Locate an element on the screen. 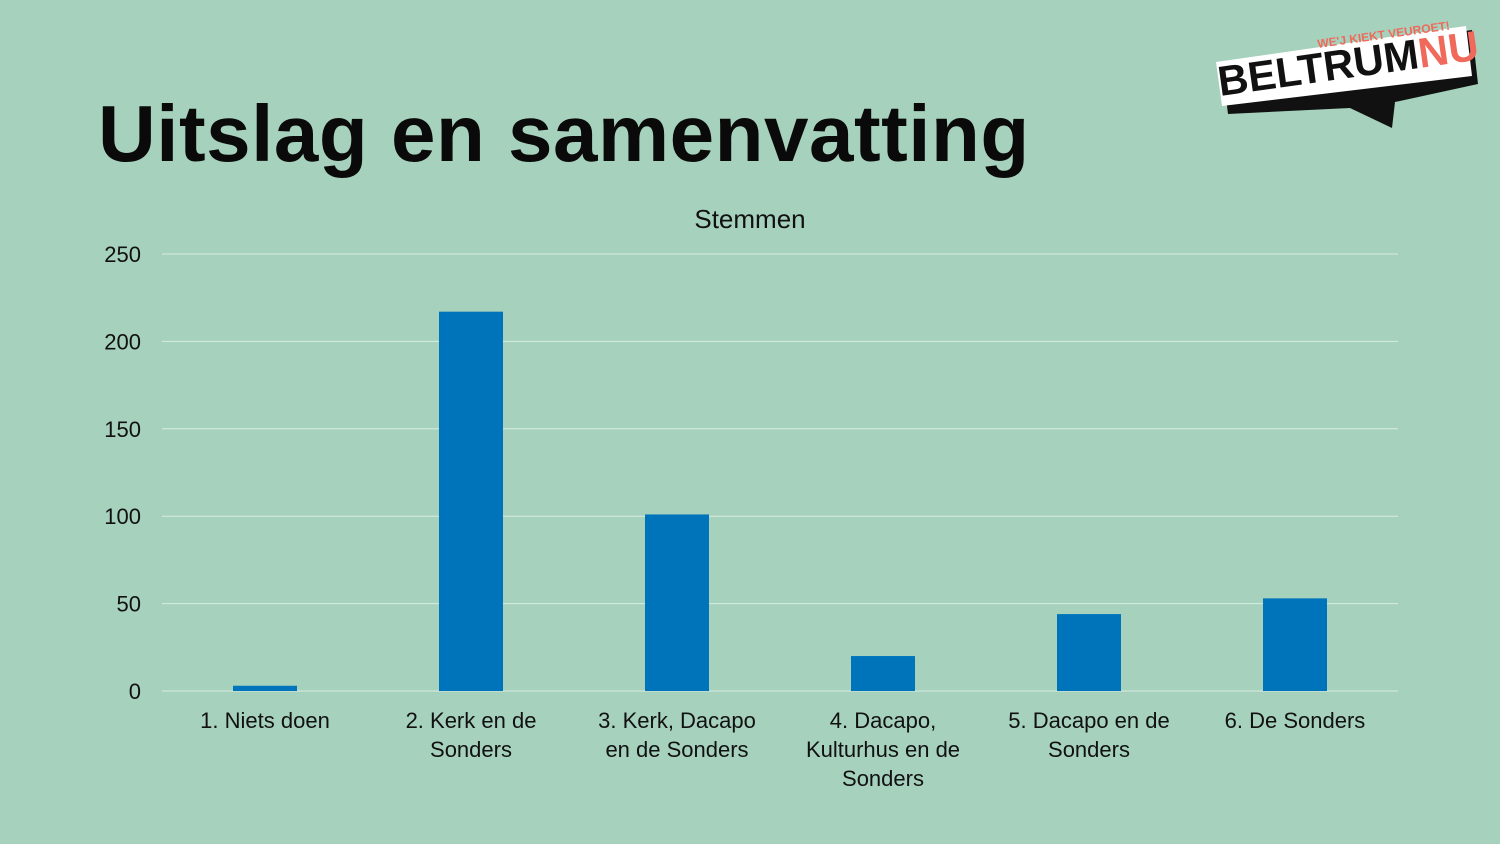 The image size is (1500, 844). y-tick-label: 100 is located at coordinates (122, 516).